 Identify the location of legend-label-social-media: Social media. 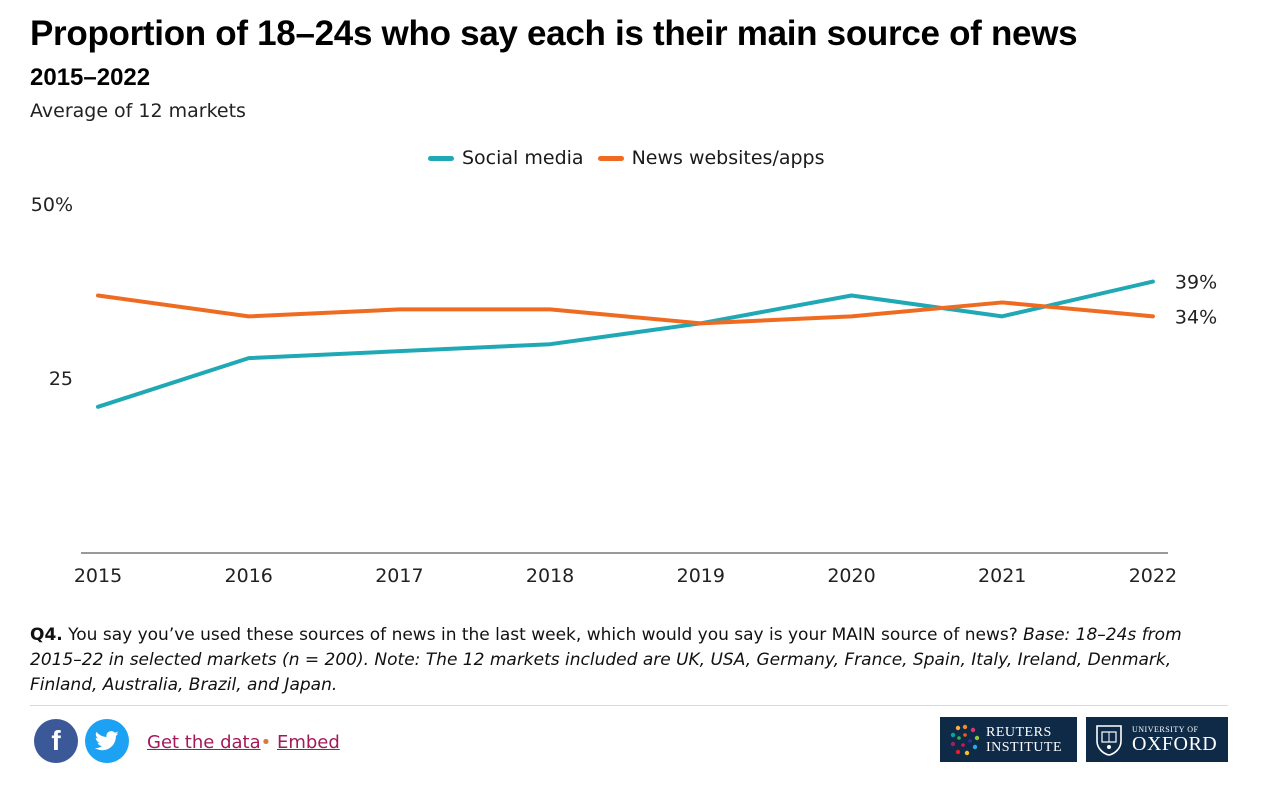
(523, 158).